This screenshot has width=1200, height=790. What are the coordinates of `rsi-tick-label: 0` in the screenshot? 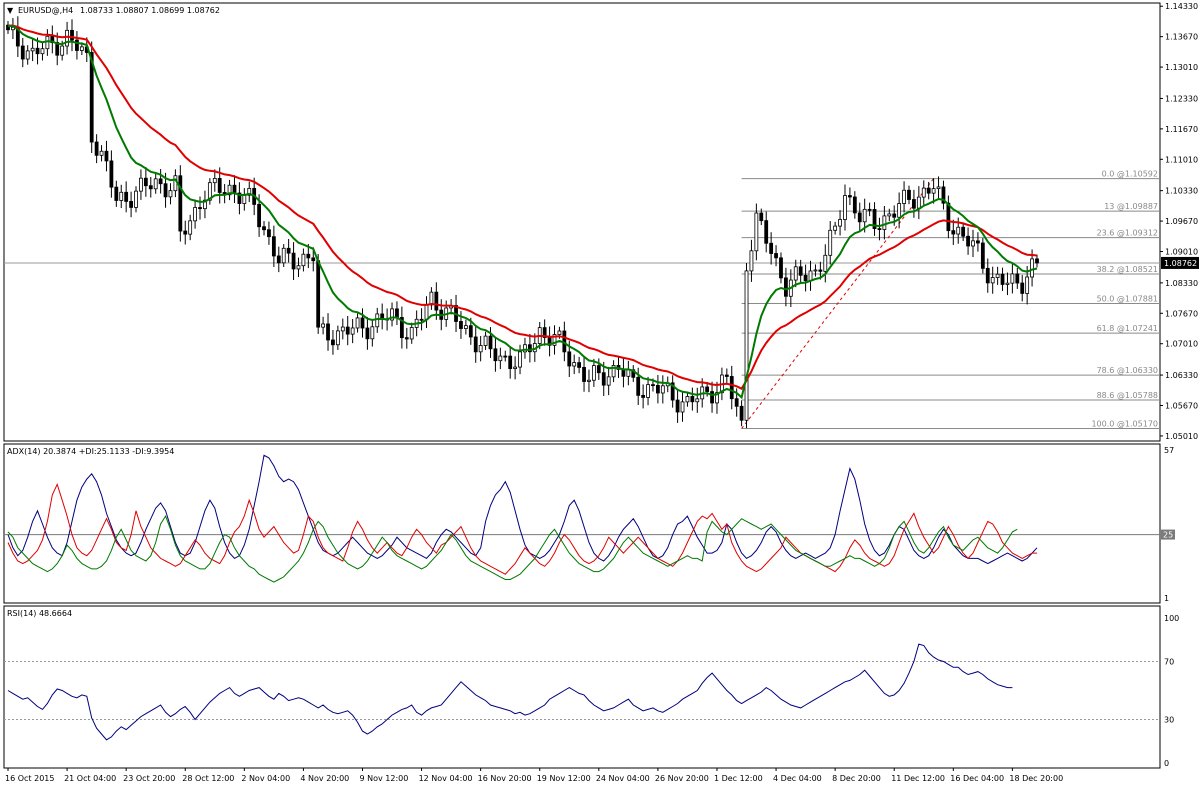 It's located at (1166, 763).